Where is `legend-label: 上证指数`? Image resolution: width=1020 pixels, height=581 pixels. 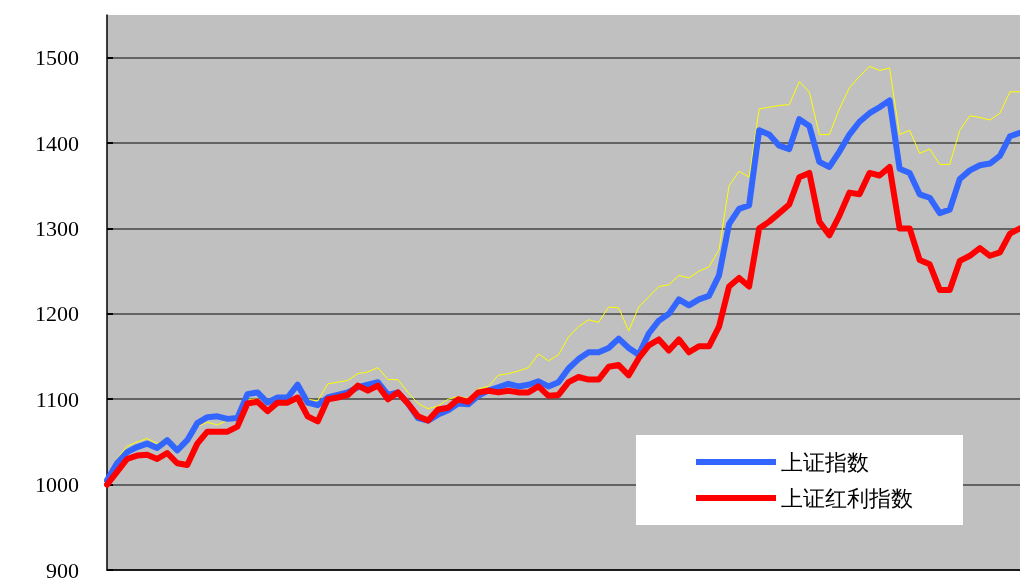
legend-label: 上证指数 is located at coordinates (825, 462).